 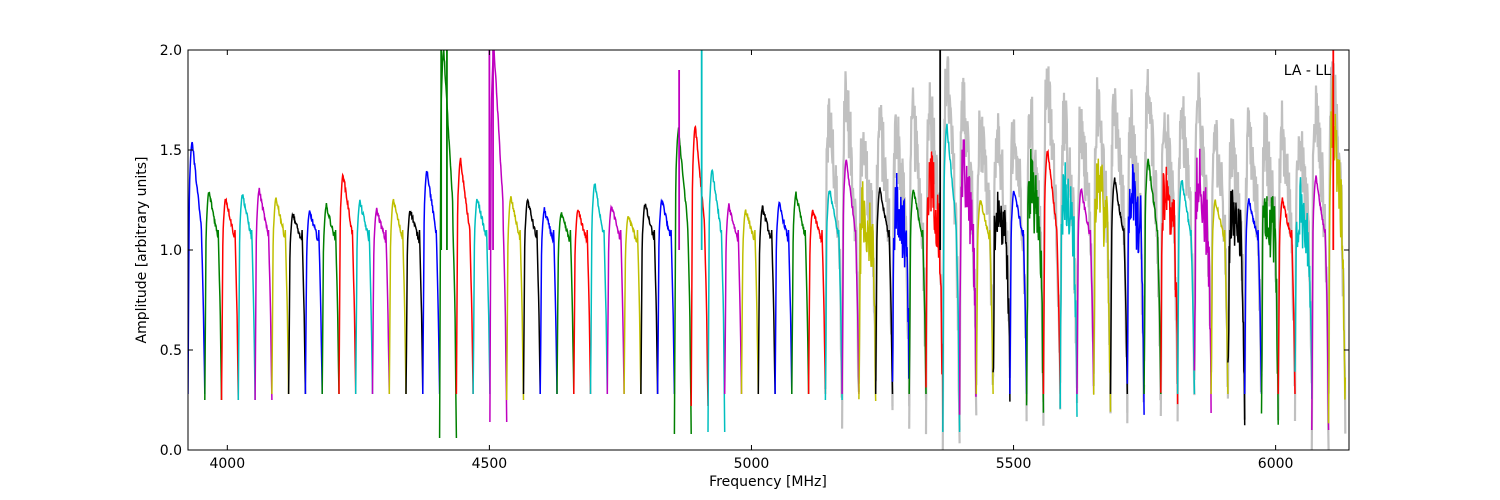 What do you see at coordinates (1014, 464) in the screenshot?
I see `x-tick-label: 5500` at bounding box center [1014, 464].